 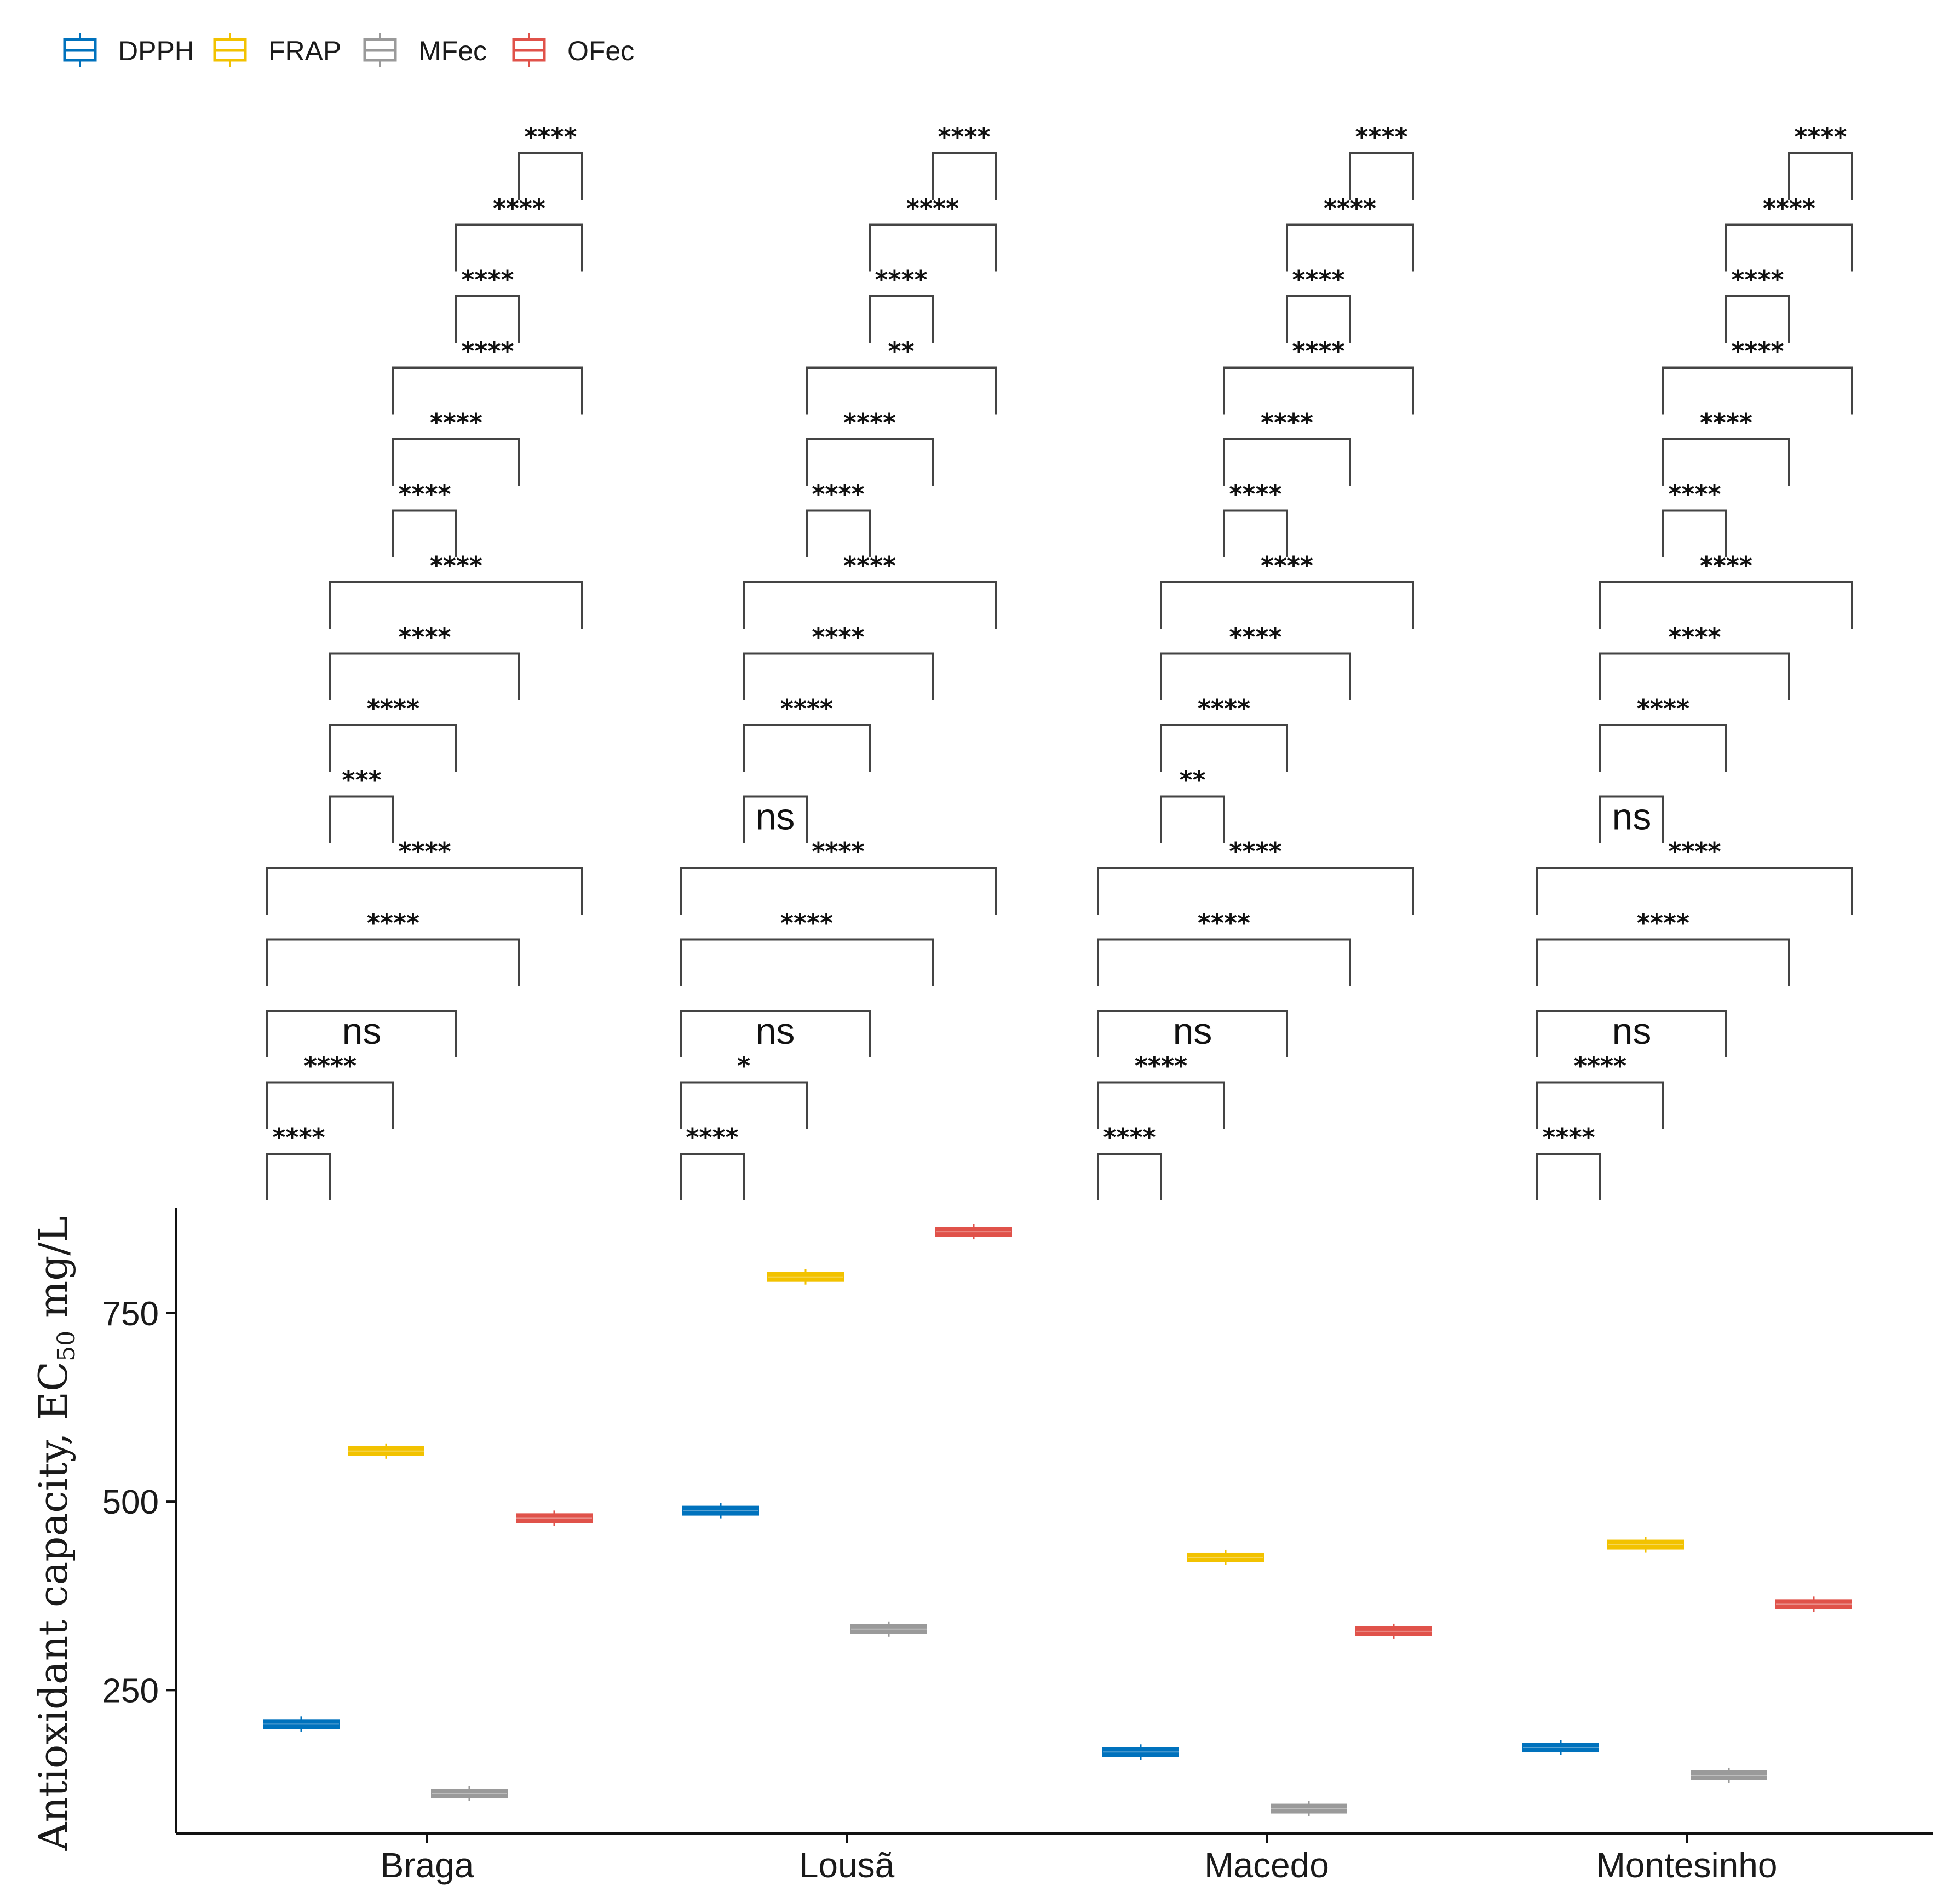 What do you see at coordinates (775, 1031) in the screenshot?
I see `significance-label: ns` at bounding box center [775, 1031].